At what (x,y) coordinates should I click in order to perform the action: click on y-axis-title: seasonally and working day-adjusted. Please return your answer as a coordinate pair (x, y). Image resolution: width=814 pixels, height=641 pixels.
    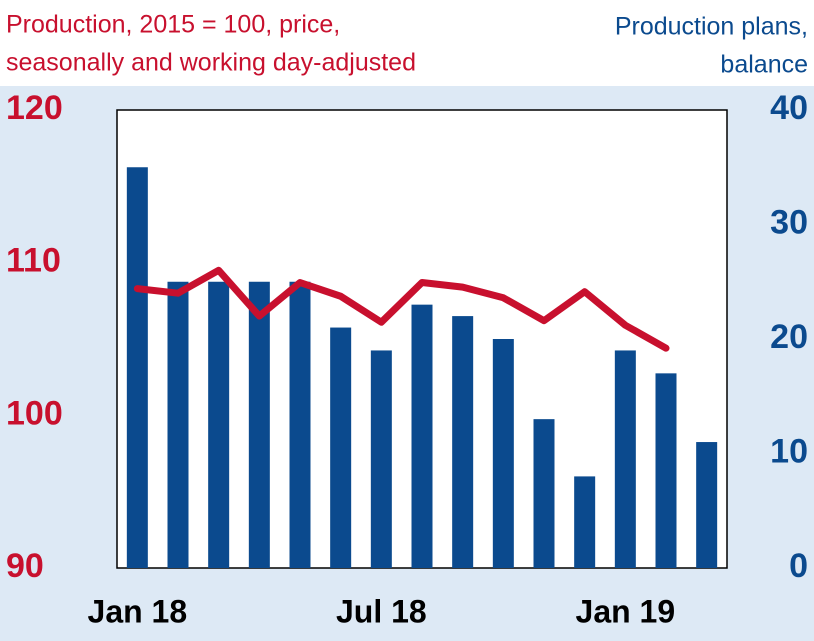
    Looking at the image, I should click on (211, 63).